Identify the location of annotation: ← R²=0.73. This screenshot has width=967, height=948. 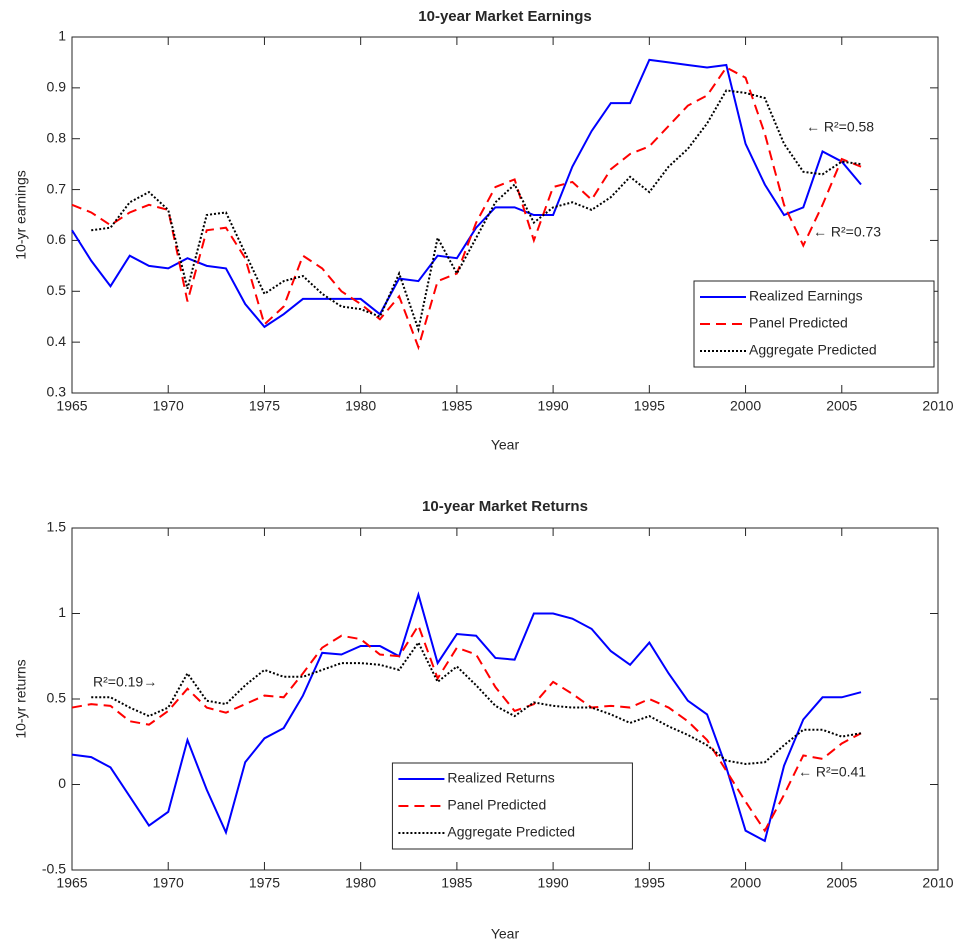
(847, 232).